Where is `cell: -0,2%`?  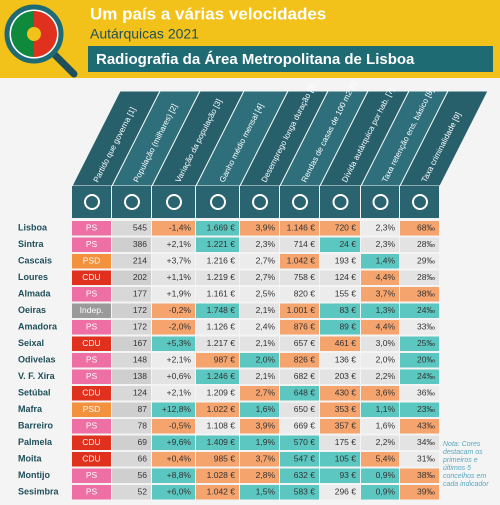
cell: -0,2% is located at coordinates (180, 310).